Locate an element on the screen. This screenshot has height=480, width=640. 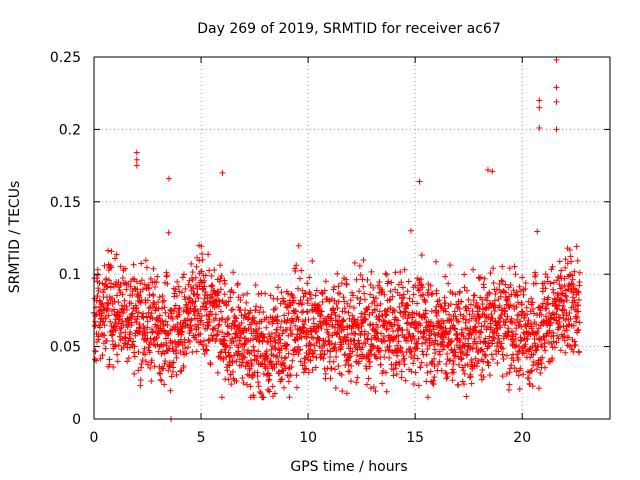
y-tick-label: 0.25 is located at coordinates (65, 58).